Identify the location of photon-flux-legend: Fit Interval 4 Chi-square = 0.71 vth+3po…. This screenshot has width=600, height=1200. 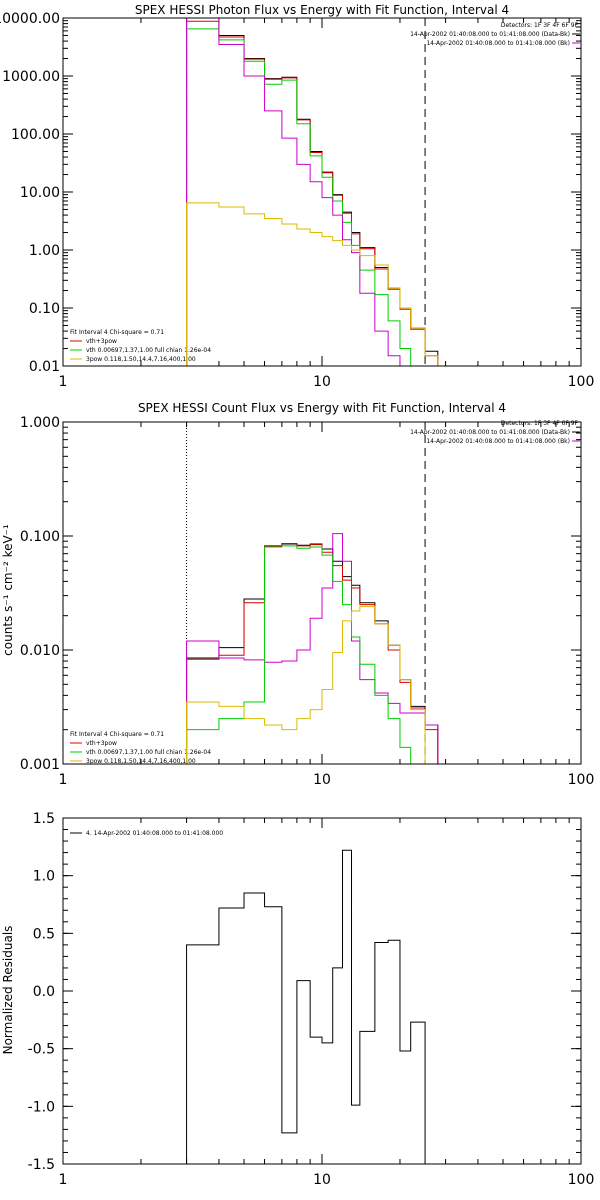
(140, 346).